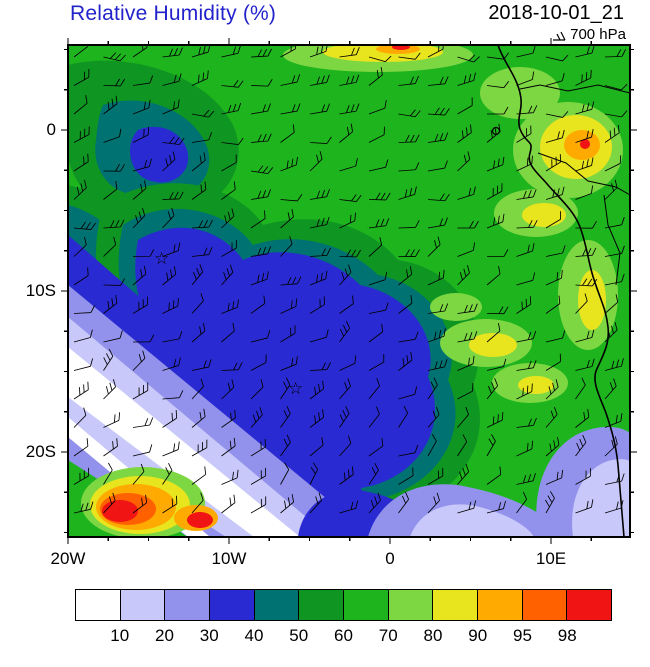 This screenshot has width=650, height=667. What do you see at coordinates (254, 635) in the screenshot?
I see `colorbar-label: 40` at bounding box center [254, 635].